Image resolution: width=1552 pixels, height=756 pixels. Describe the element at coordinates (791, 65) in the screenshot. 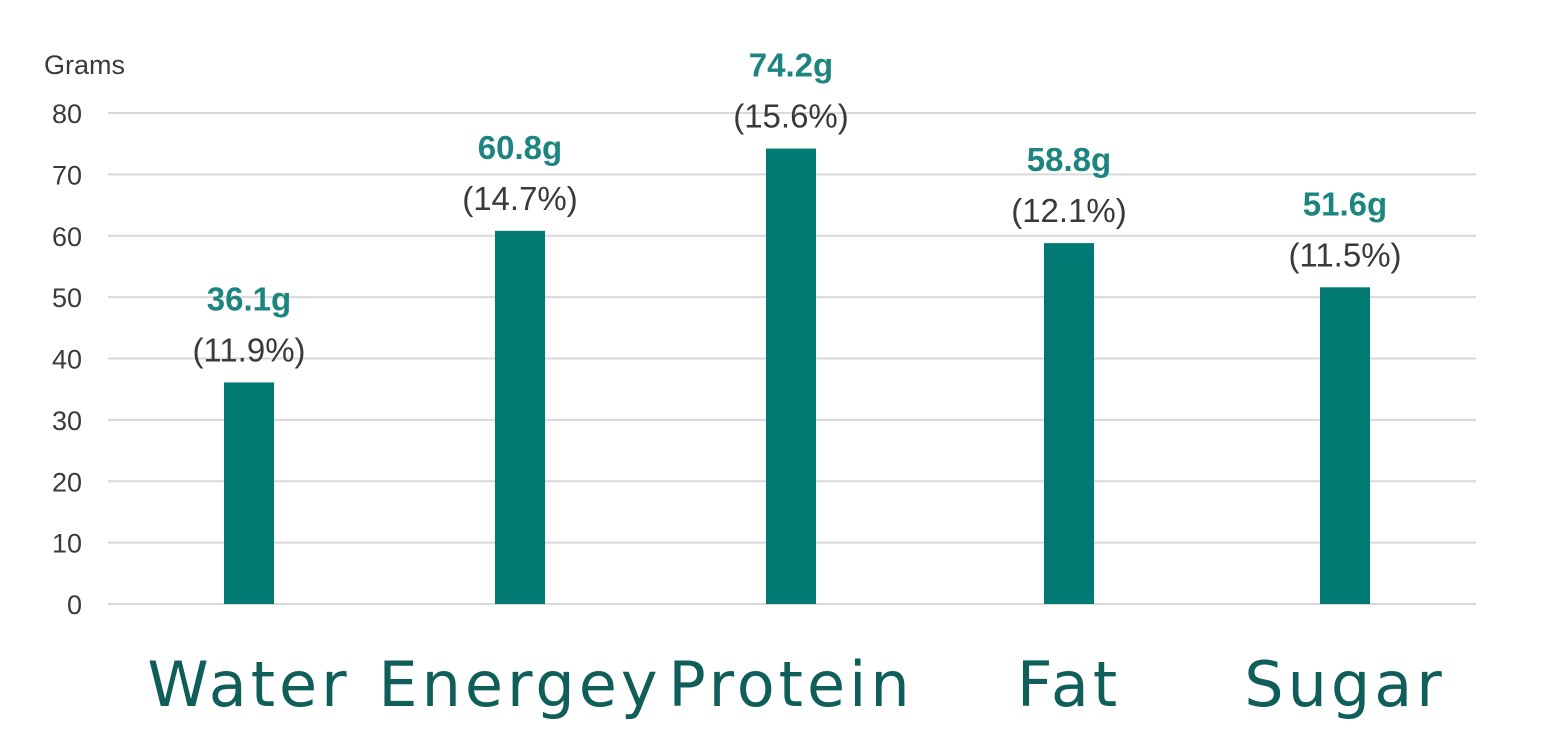

I see `value-label: 74.2g` at that location.